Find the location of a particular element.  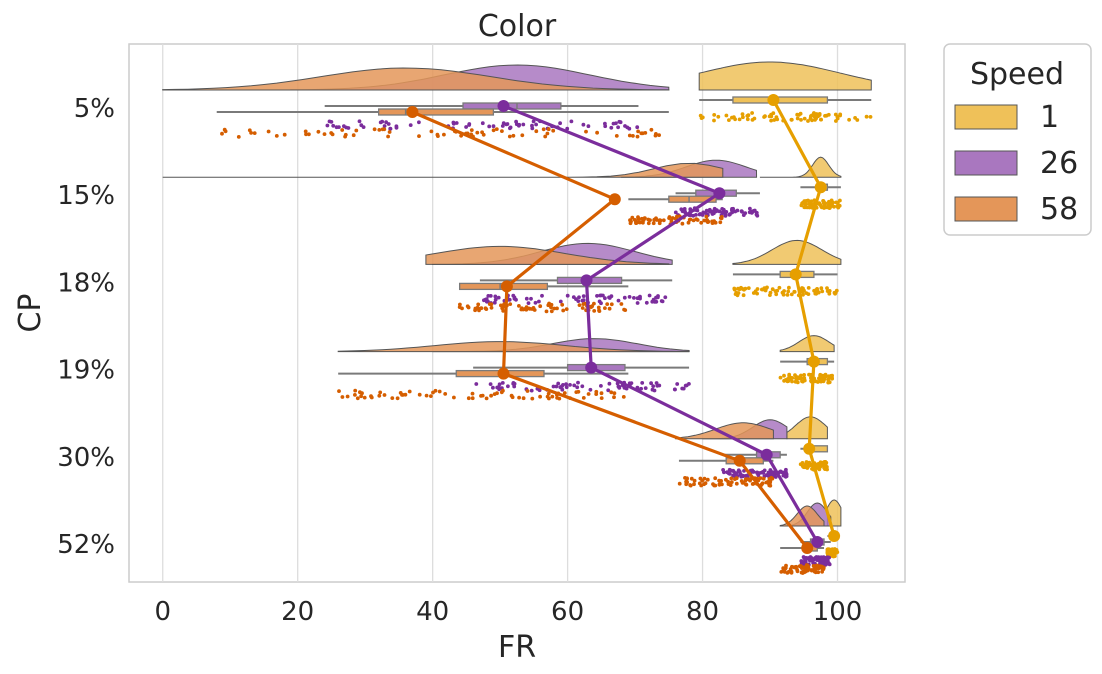

y-tick-label: 19% is located at coordinates (86, 371).